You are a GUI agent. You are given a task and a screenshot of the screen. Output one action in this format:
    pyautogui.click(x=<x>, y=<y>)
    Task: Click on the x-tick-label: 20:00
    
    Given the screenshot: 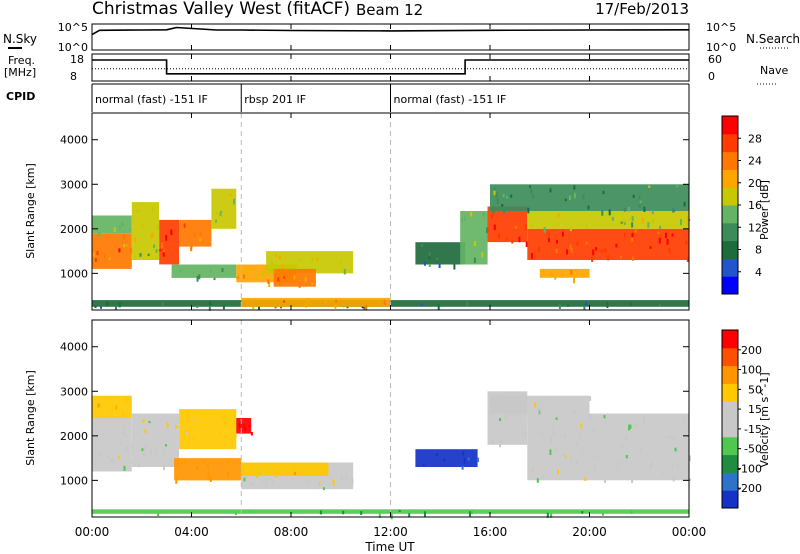 What is the action you would take?
    pyautogui.click(x=589, y=532)
    